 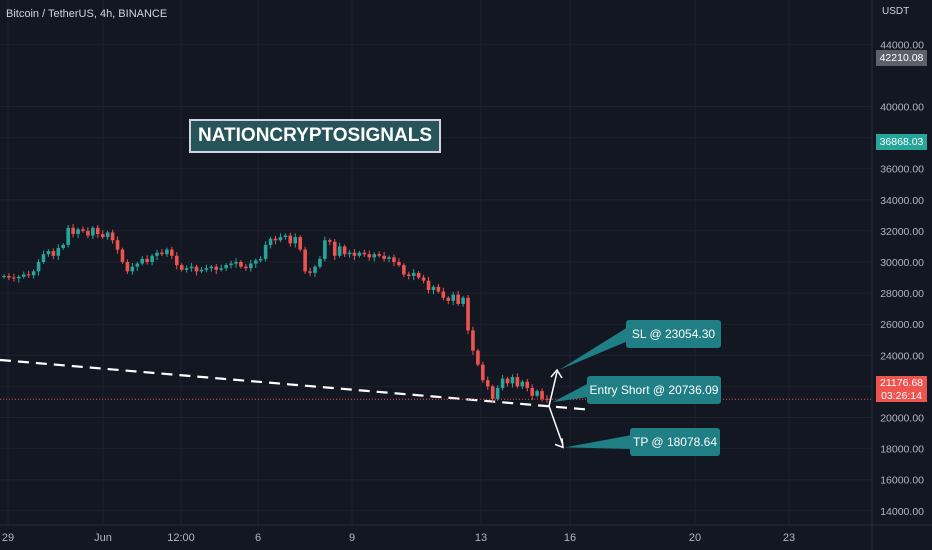 I want to click on time-tick-label: 6, so click(x=258, y=538).